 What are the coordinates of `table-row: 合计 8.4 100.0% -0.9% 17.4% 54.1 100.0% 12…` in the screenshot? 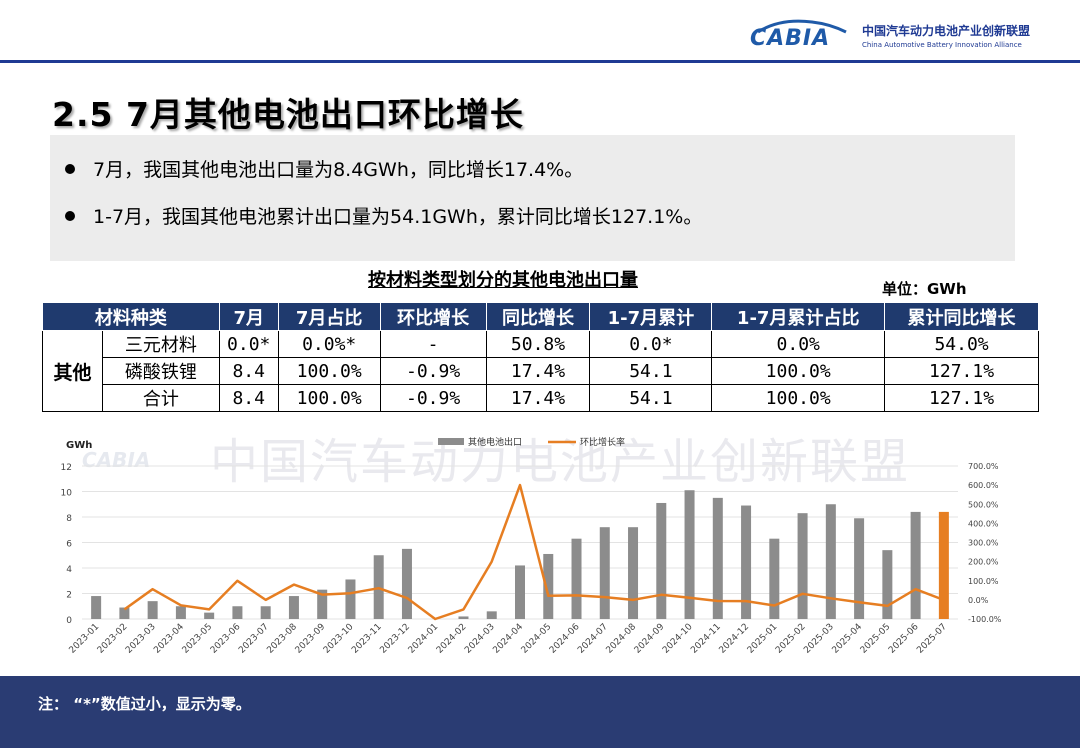 It's located at (541, 398).